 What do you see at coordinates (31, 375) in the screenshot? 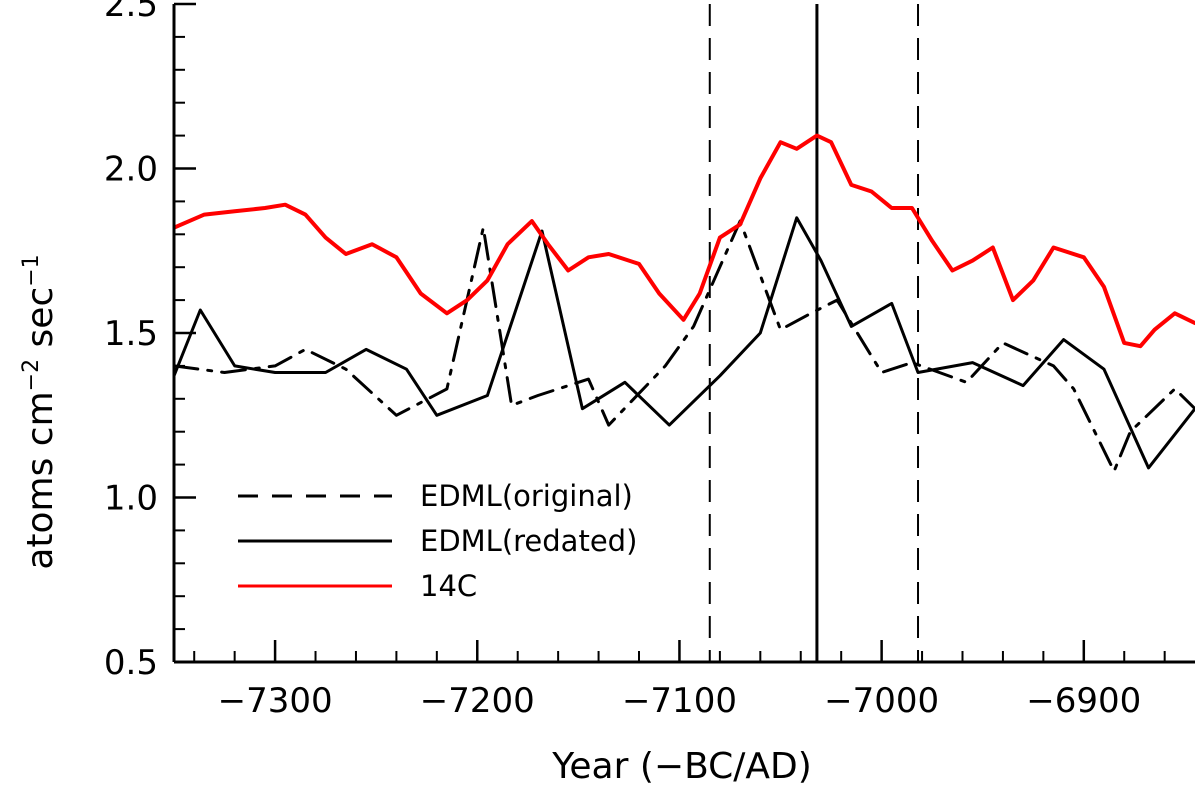
I see `y-axis-title-exp-cm: −2` at bounding box center [31, 375].